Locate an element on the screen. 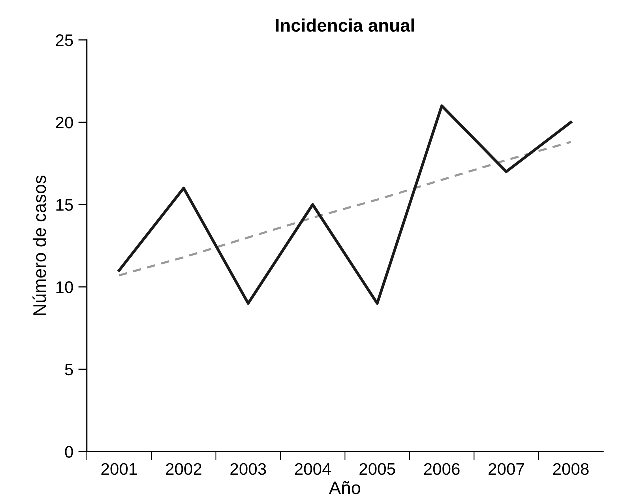 The image size is (622, 502). y-tick-label: 10 is located at coordinates (65, 288).